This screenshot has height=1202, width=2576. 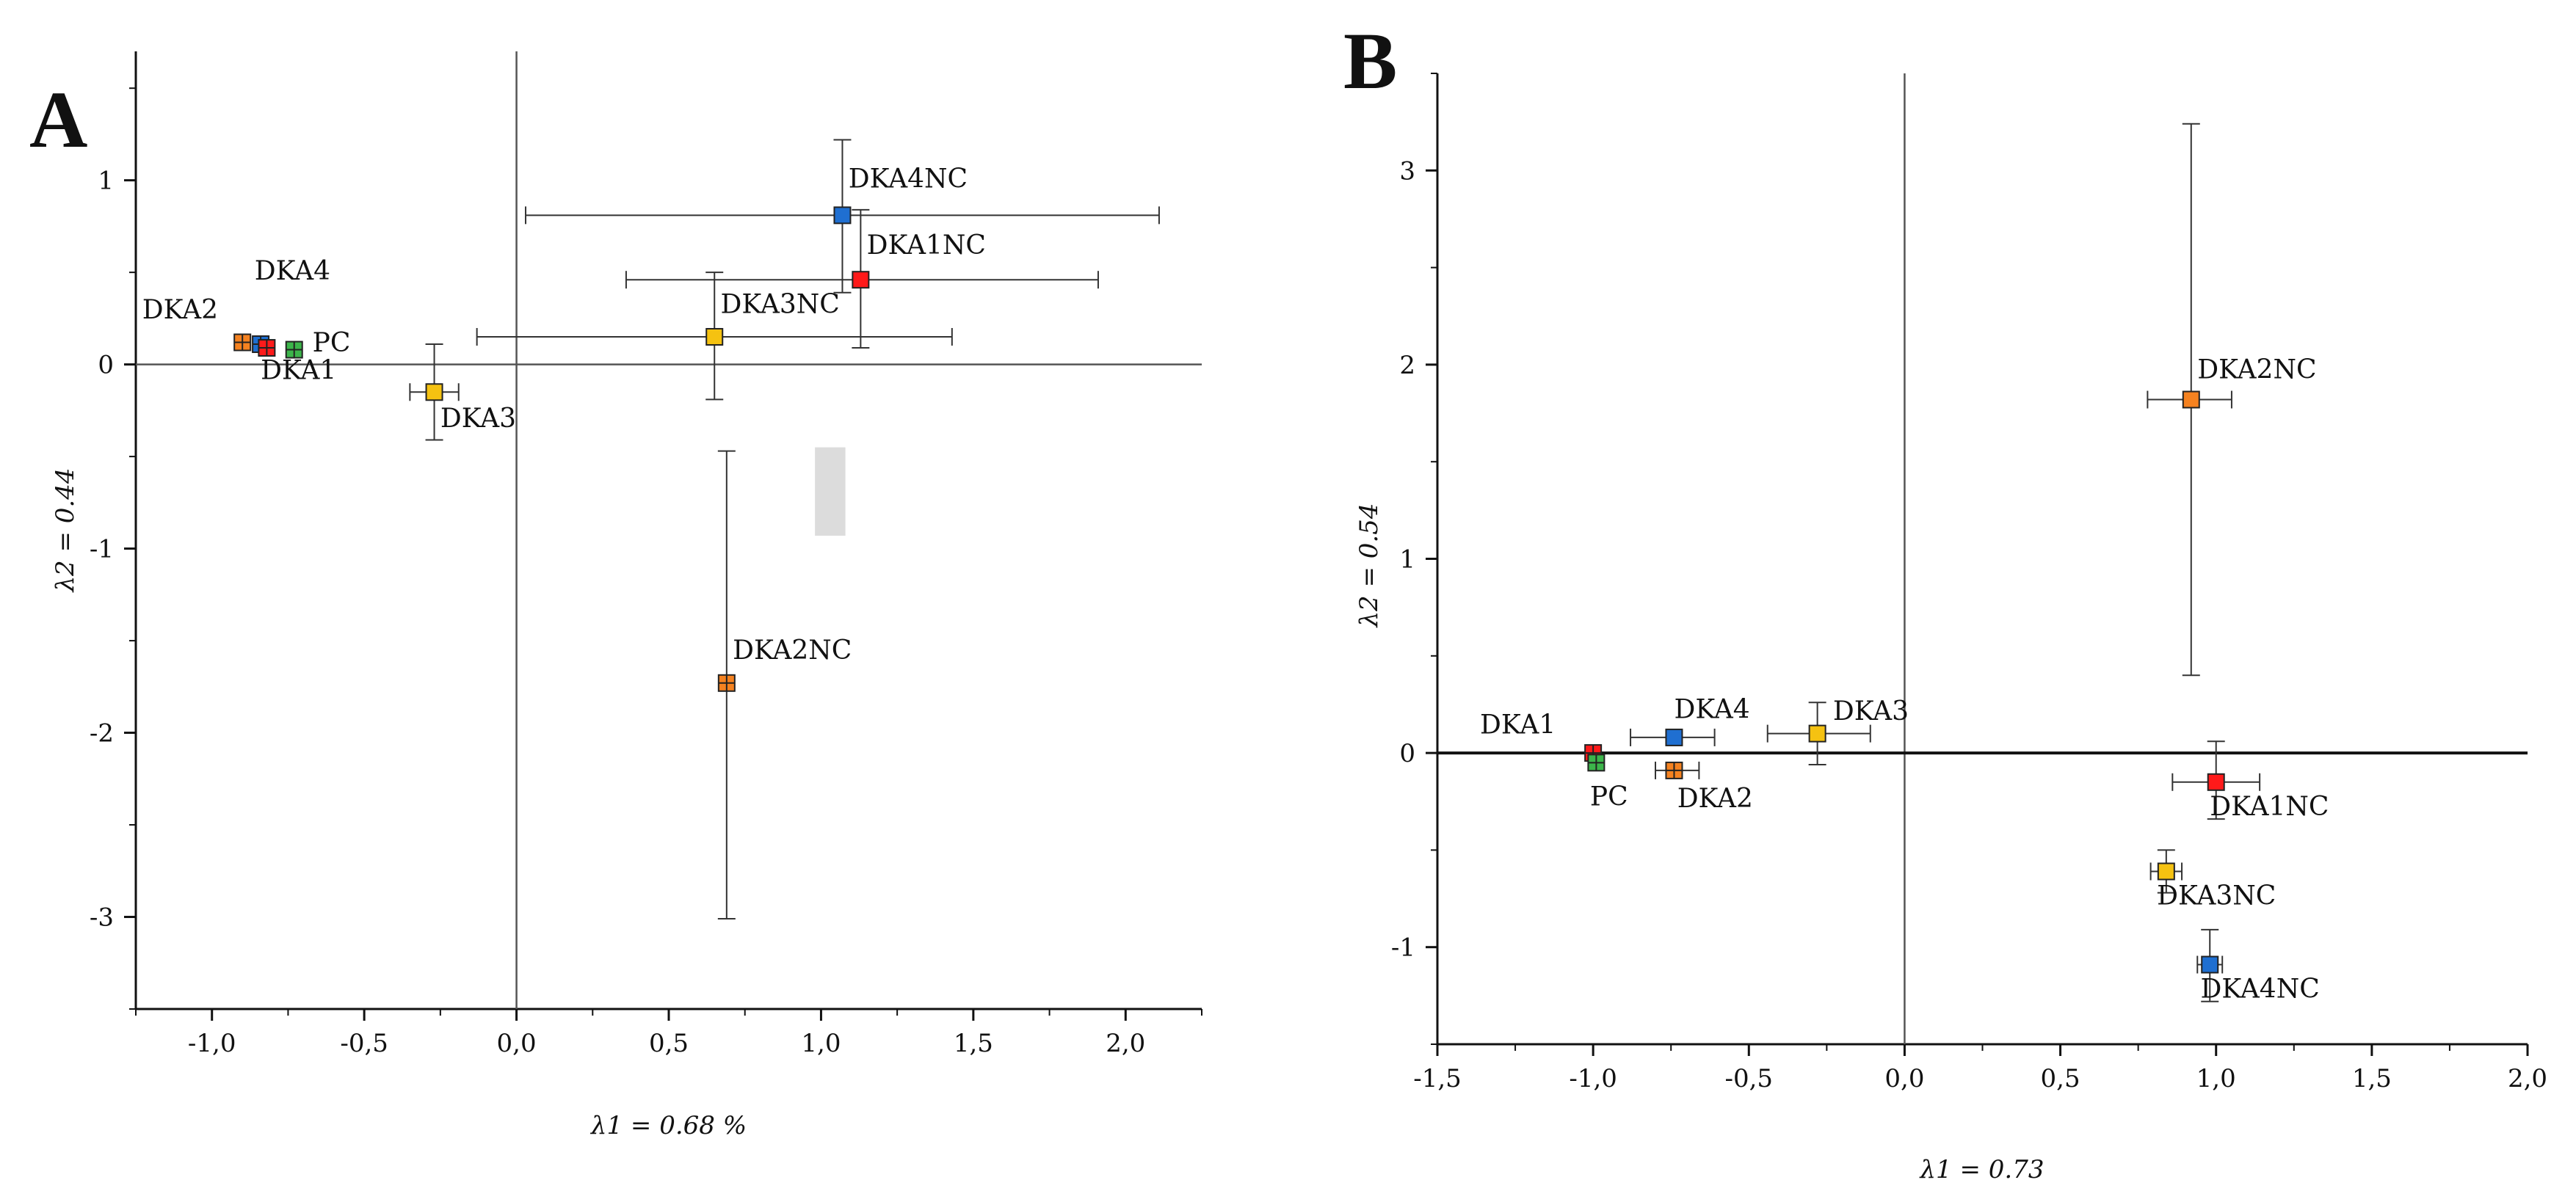 I want to click on panel-a-dka1nc-marker, so click(x=861, y=280).